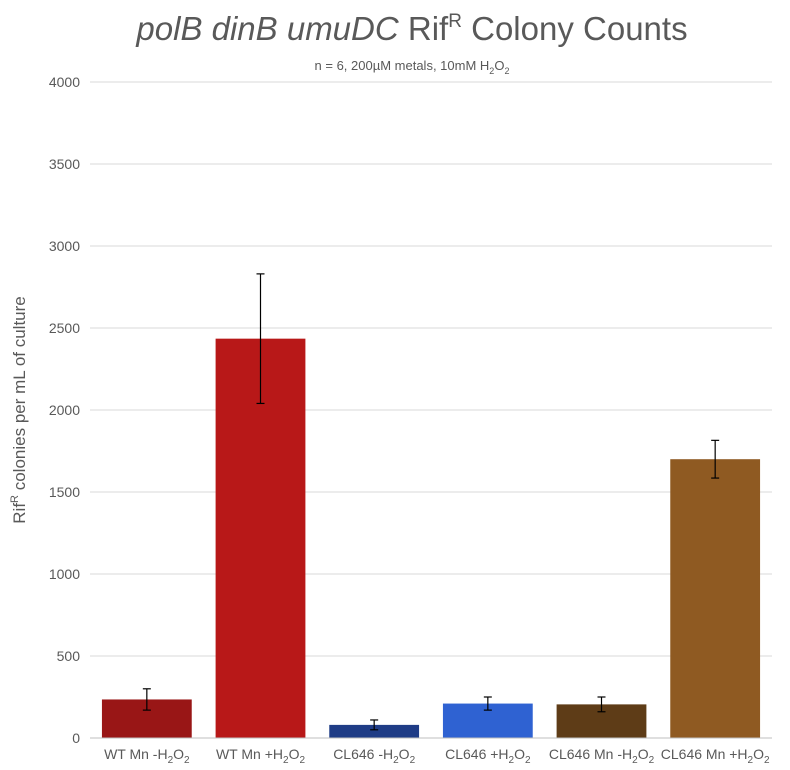 This screenshot has width=790, height=770. What do you see at coordinates (499, 65) in the screenshot?
I see `subtitle-o: O` at bounding box center [499, 65].